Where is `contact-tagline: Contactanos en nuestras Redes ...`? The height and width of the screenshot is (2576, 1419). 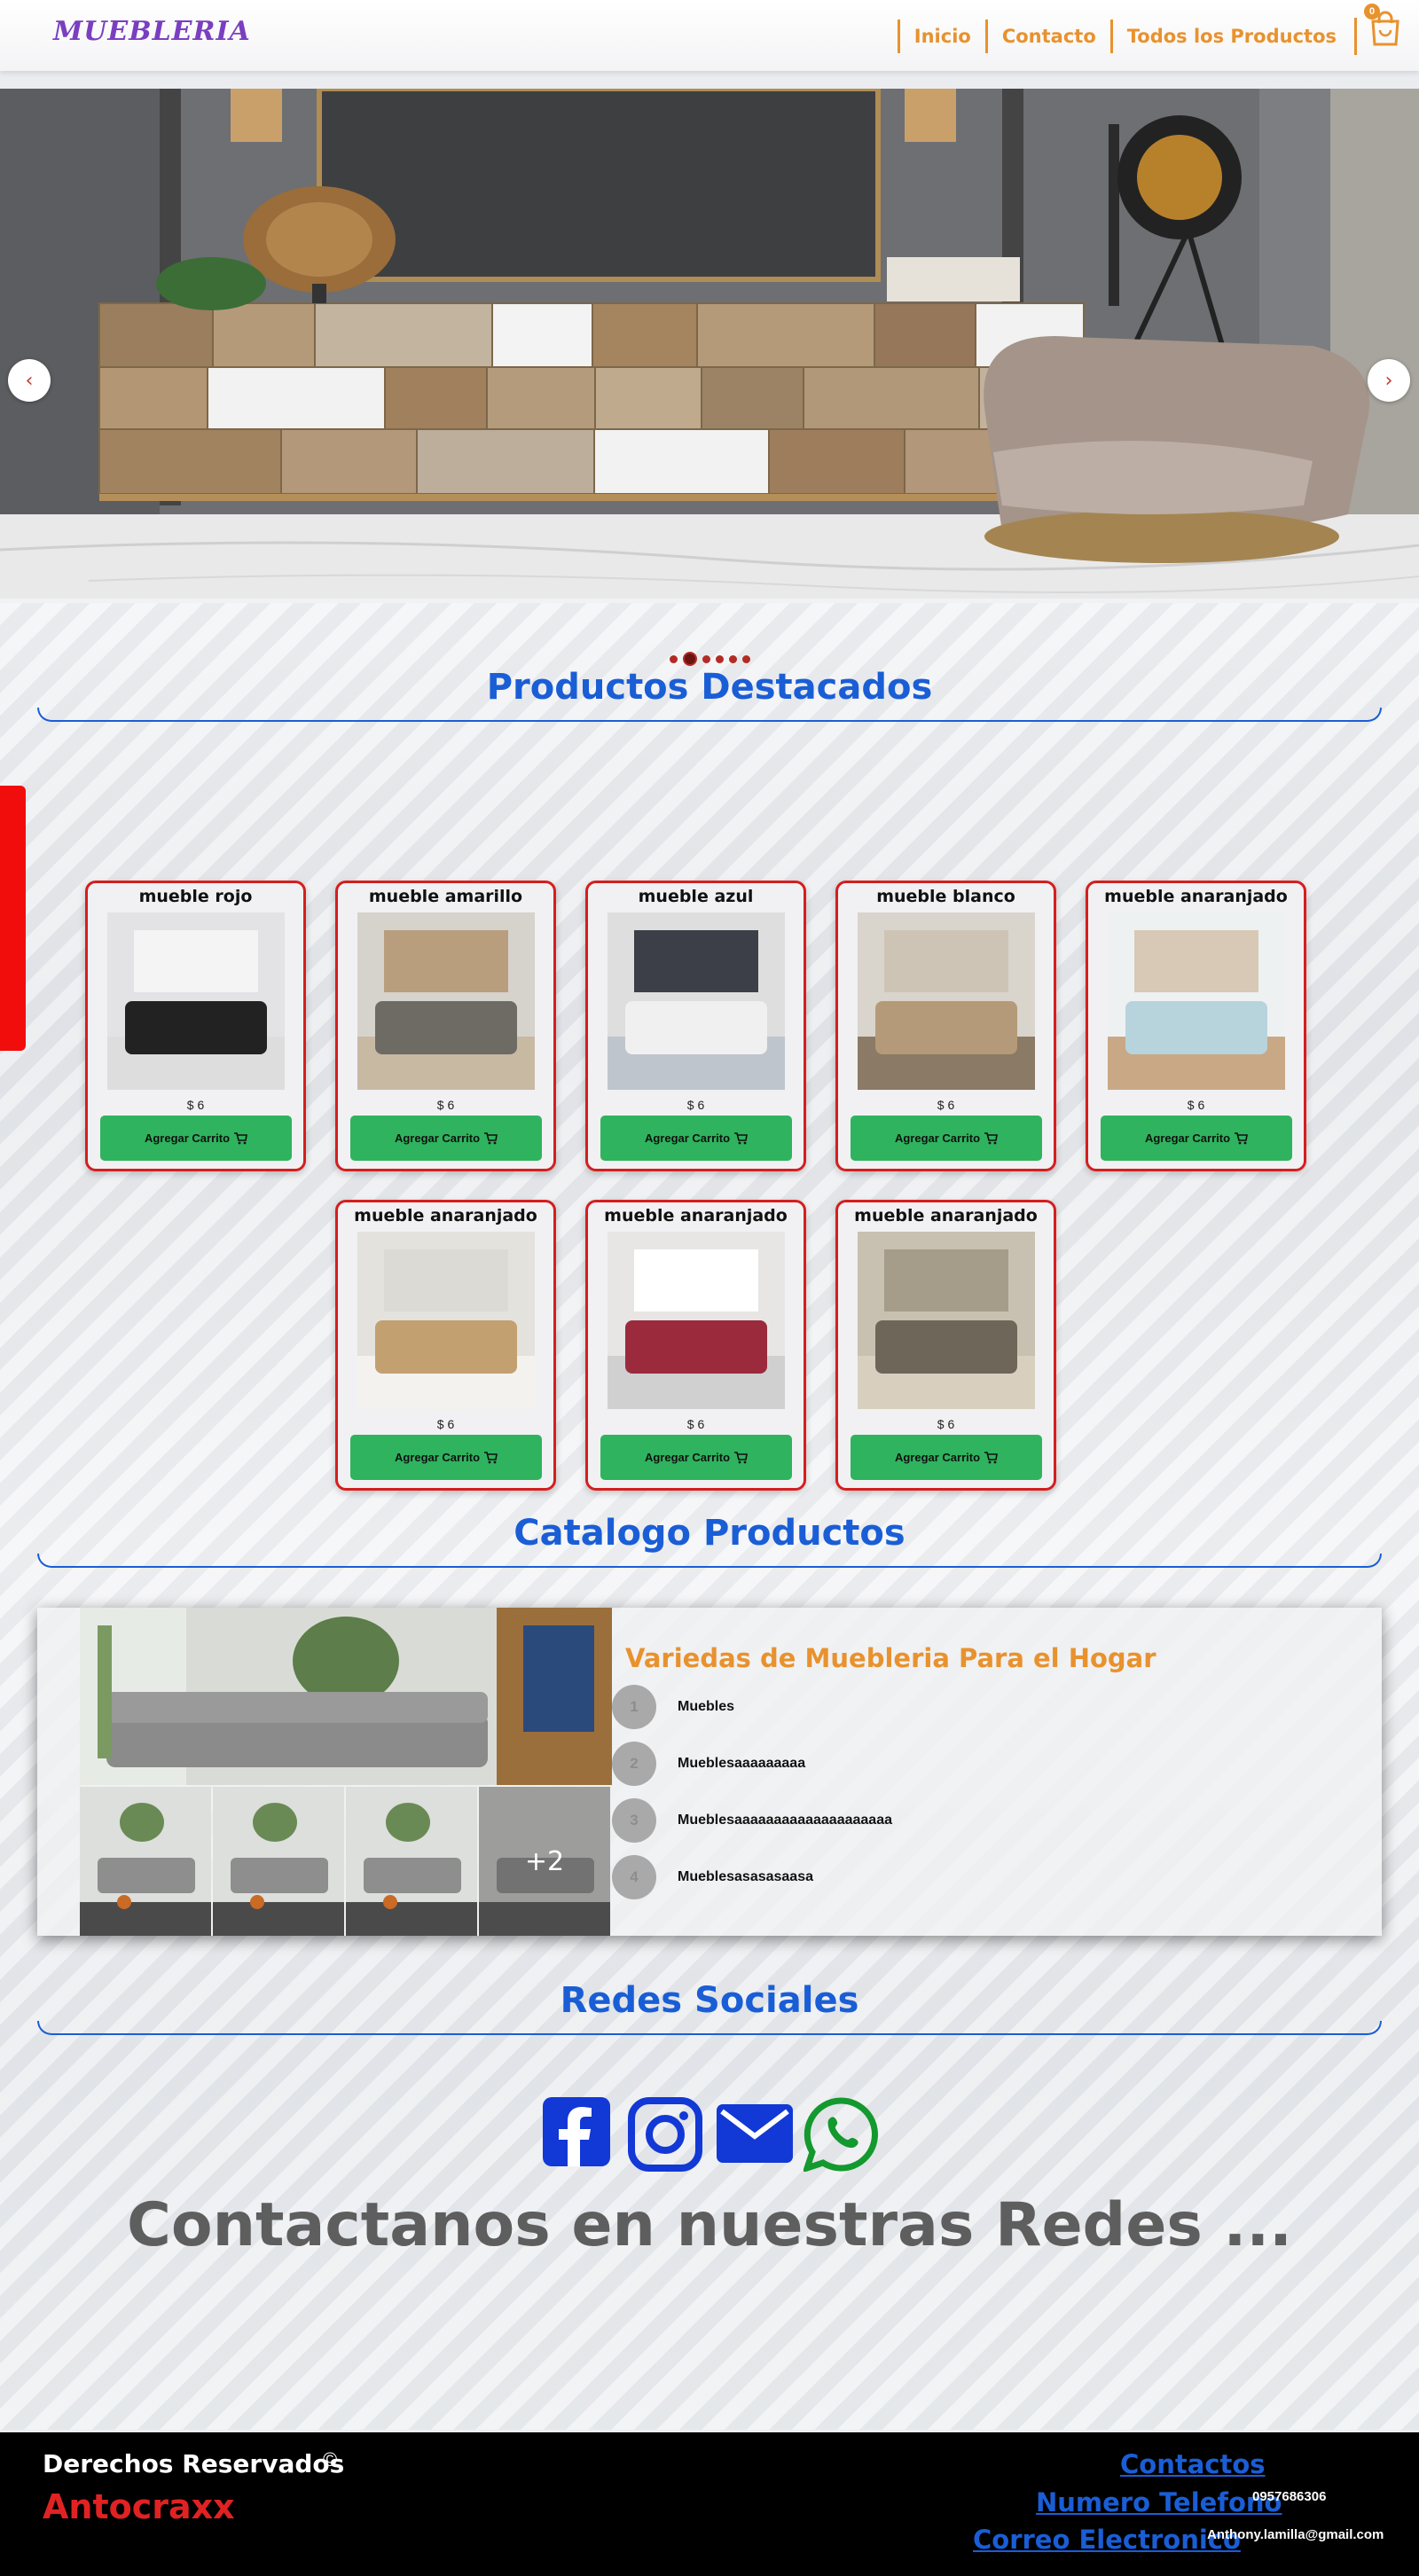 contact-tagline: Contactanos en nuestras Redes ... is located at coordinates (709, 2225).